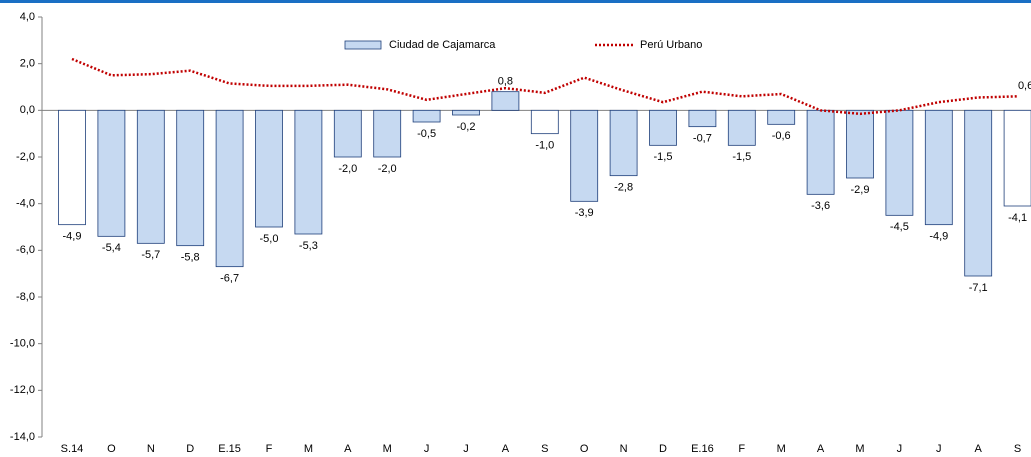 This screenshot has height=457, width=1031. I want to click on top-border, so click(515, 1).